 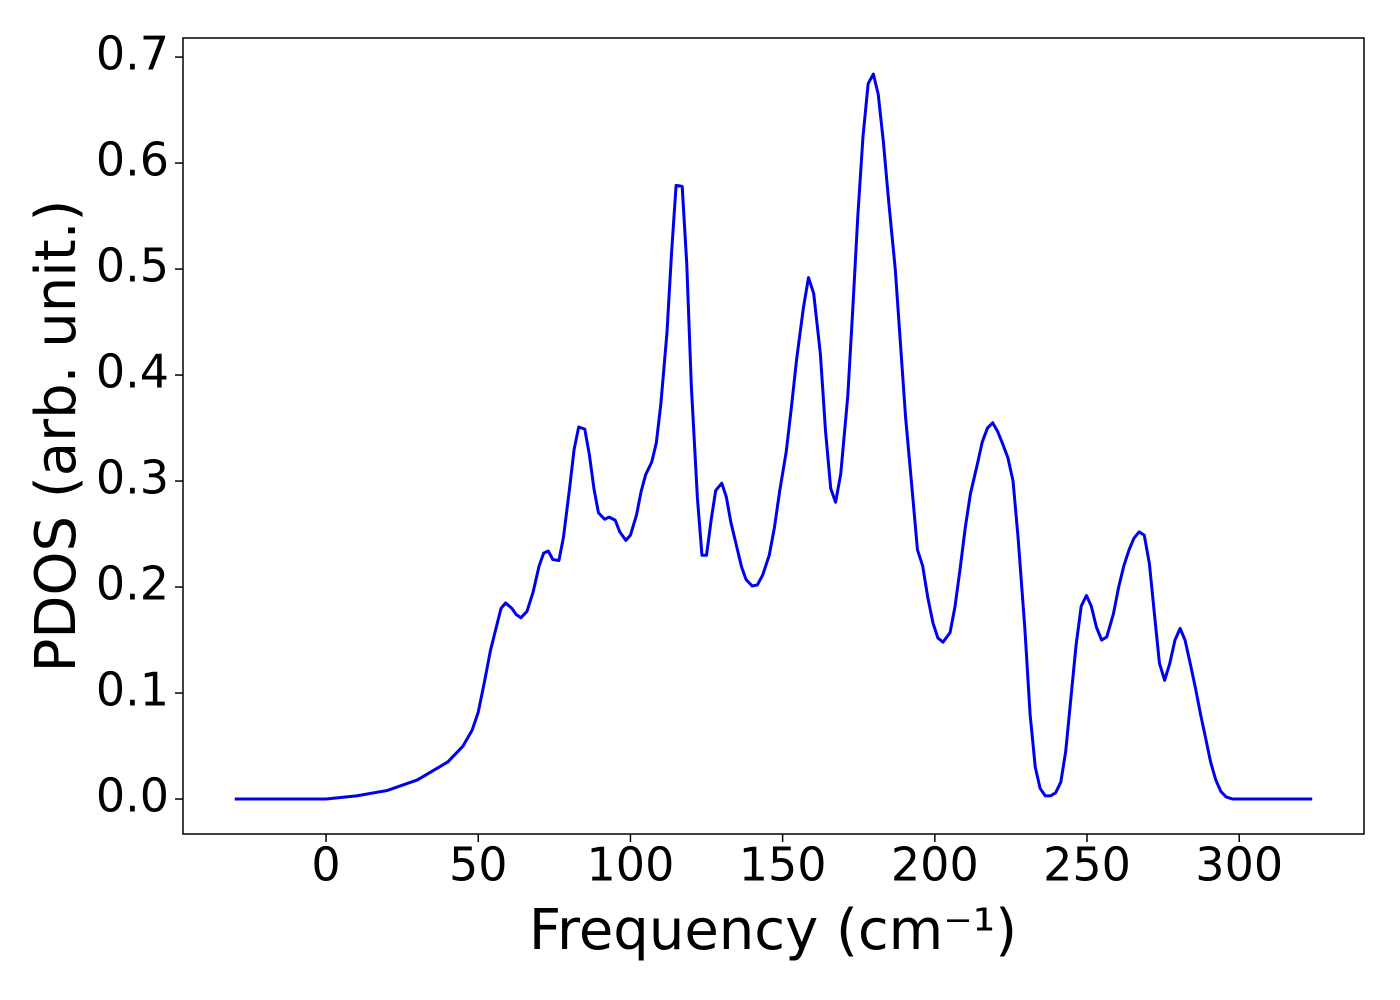 I want to click on y-tick-label: 0.4, so click(x=132, y=372).